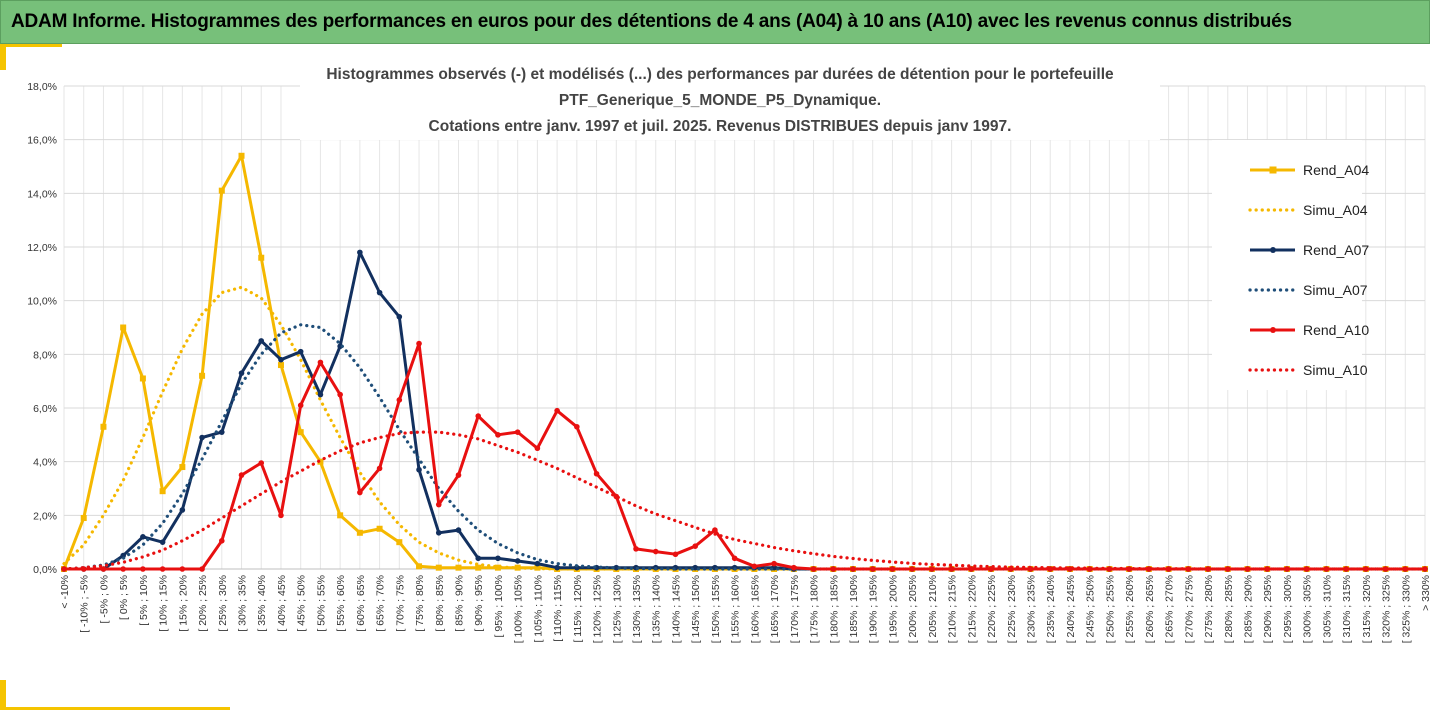 The image size is (1432, 710). I want to click on x-tick-label: [ 170% ; 175%, so click(795, 609).